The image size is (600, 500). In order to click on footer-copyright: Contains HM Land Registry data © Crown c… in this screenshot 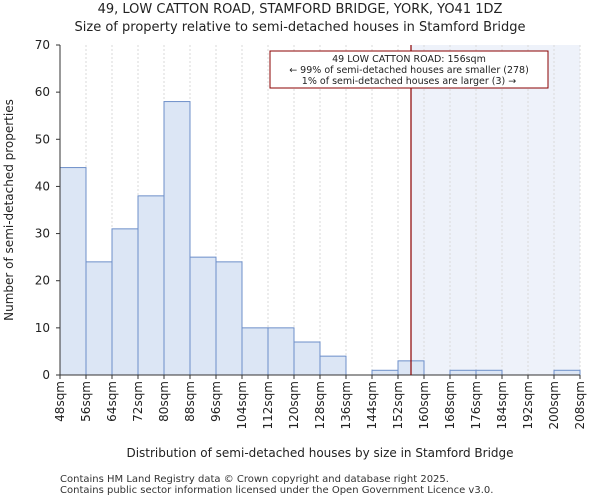, I will do `click(254, 479)`.